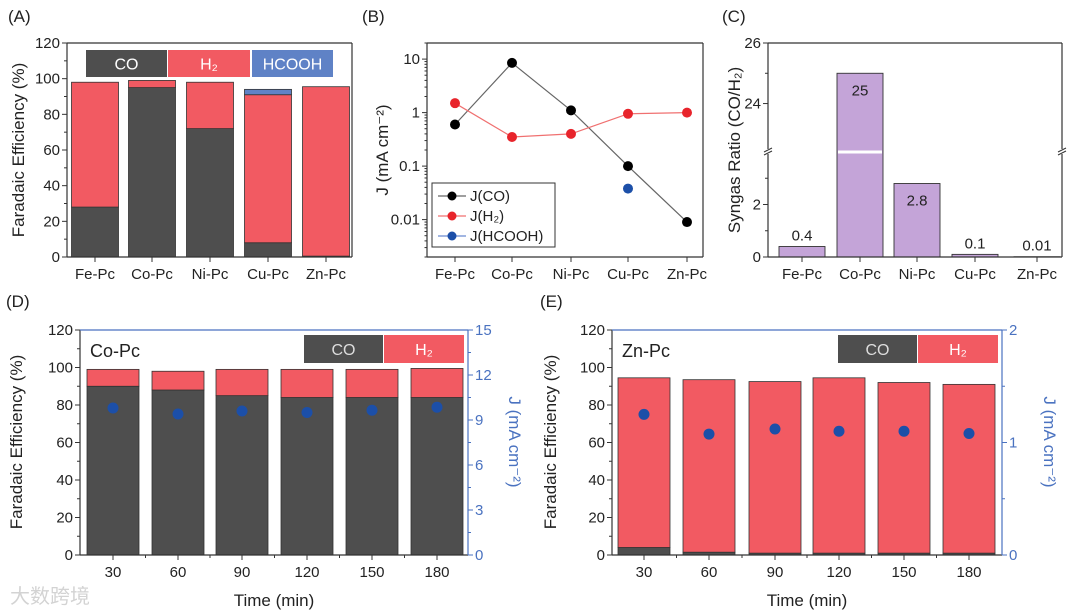  Describe the element at coordinates (371, 572) in the screenshot. I see `x-tick-label: 150` at that location.